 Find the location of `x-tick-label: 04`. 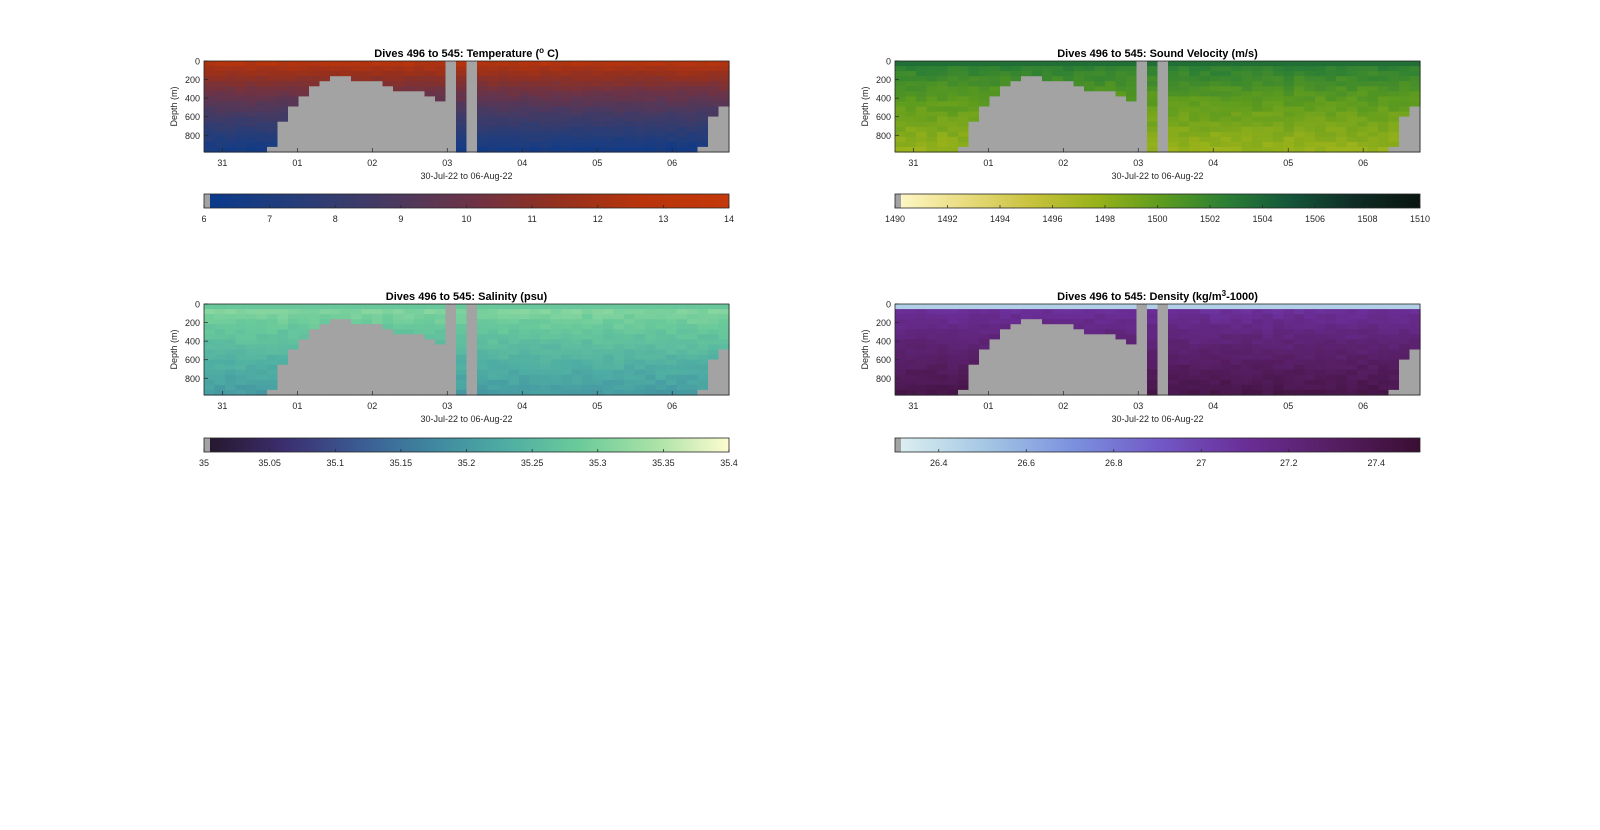

x-tick-label: 04 is located at coordinates (1213, 406).